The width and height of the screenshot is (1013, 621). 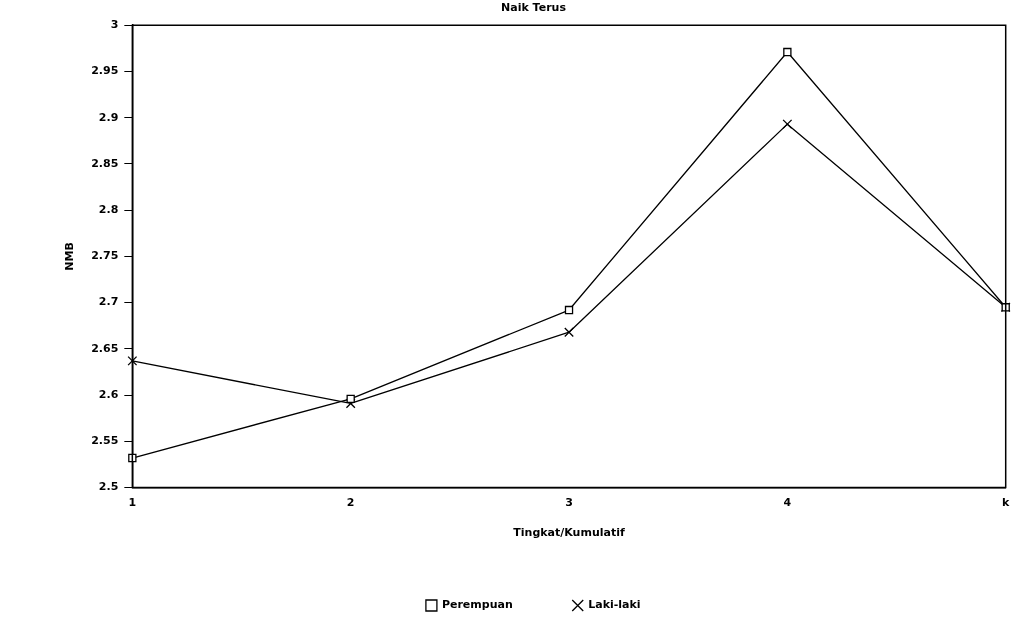 What do you see at coordinates (1006, 503) in the screenshot?
I see `x-tick-label: k` at bounding box center [1006, 503].